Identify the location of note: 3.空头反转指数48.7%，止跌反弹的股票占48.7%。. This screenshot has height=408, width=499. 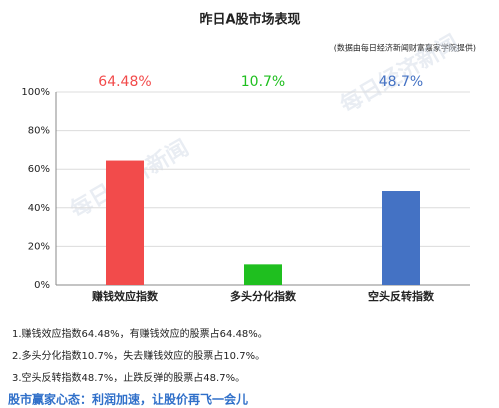
(128, 377).